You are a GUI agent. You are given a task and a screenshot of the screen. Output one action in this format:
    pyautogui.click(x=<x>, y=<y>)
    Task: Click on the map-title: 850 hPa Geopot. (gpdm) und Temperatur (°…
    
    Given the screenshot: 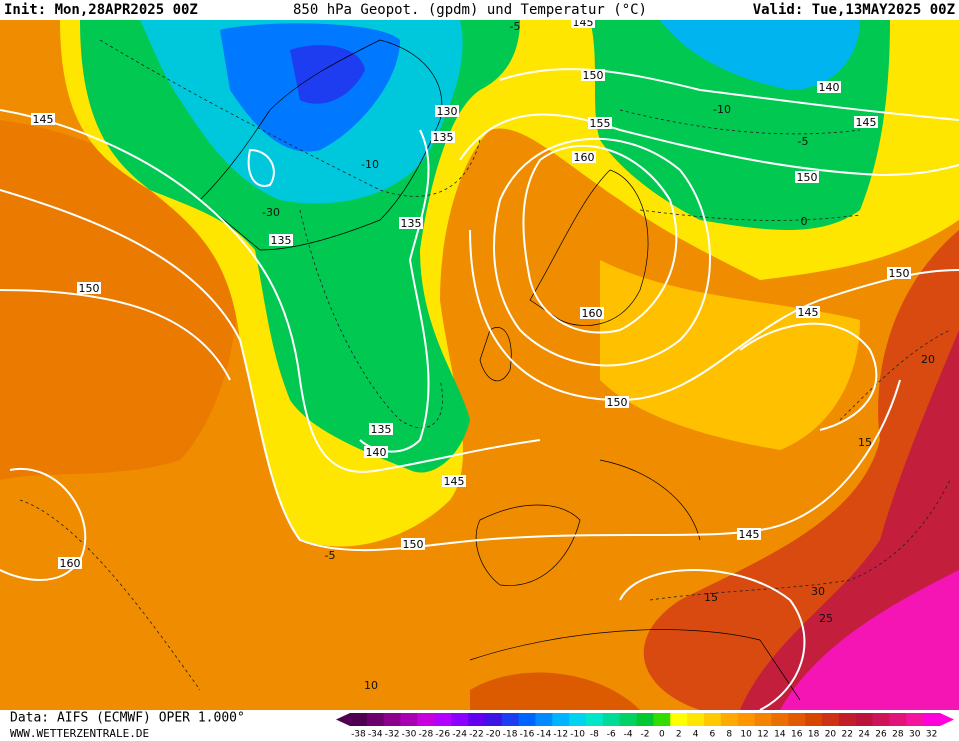 What is the action you would take?
    pyautogui.click(x=470, y=10)
    